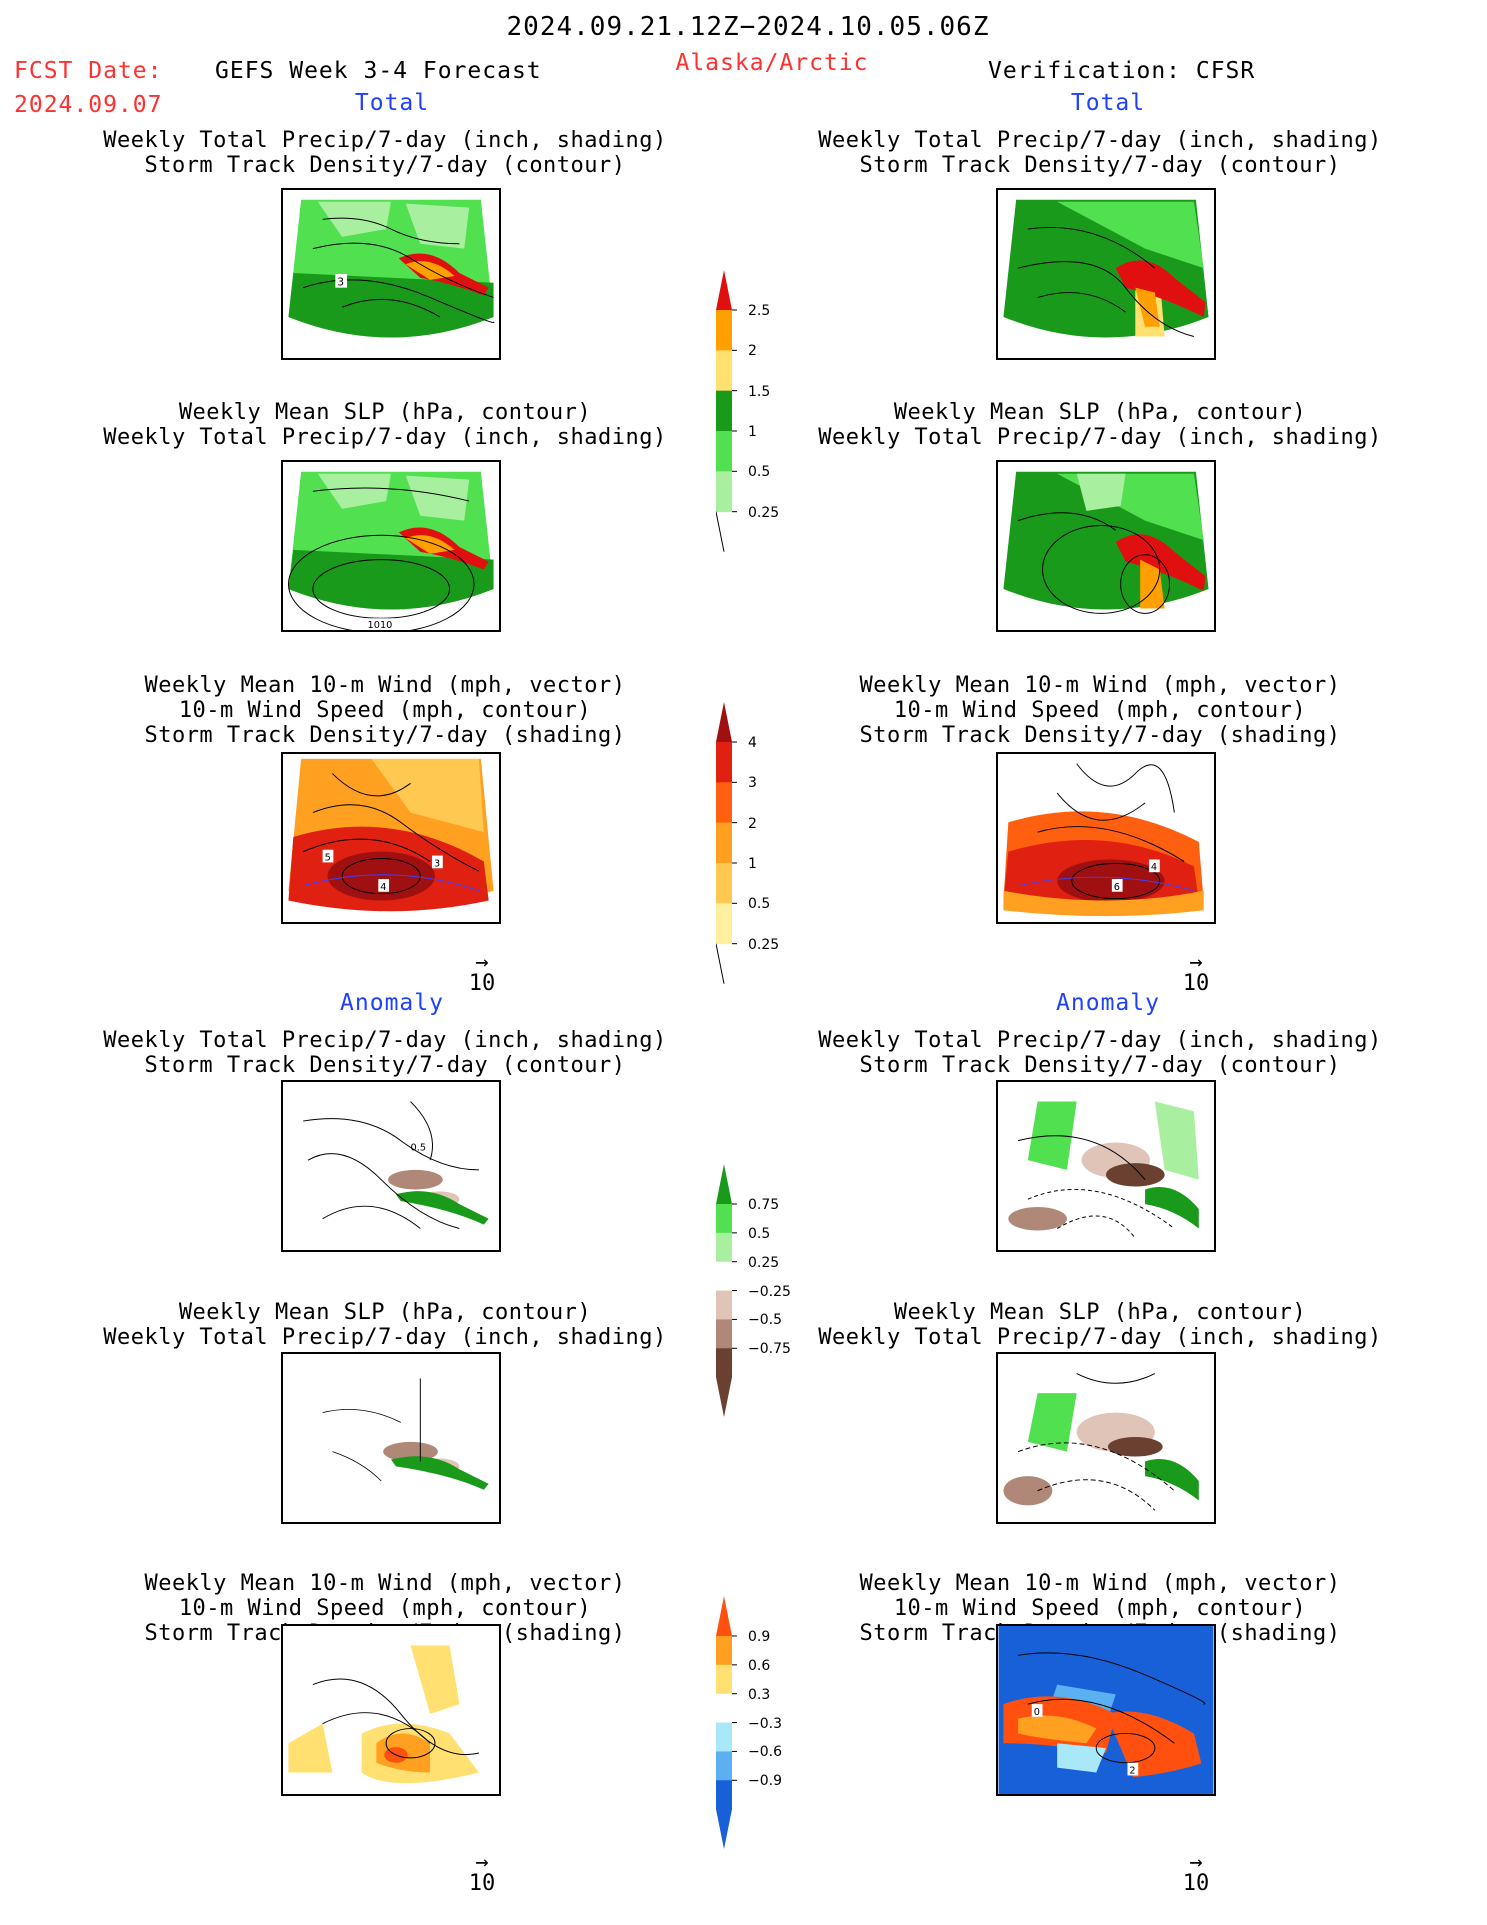 This screenshot has width=1487, height=1925. What do you see at coordinates (1108, 103) in the screenshot?
I see `section-total-verification: Total` at bounding box center [1108, 103].